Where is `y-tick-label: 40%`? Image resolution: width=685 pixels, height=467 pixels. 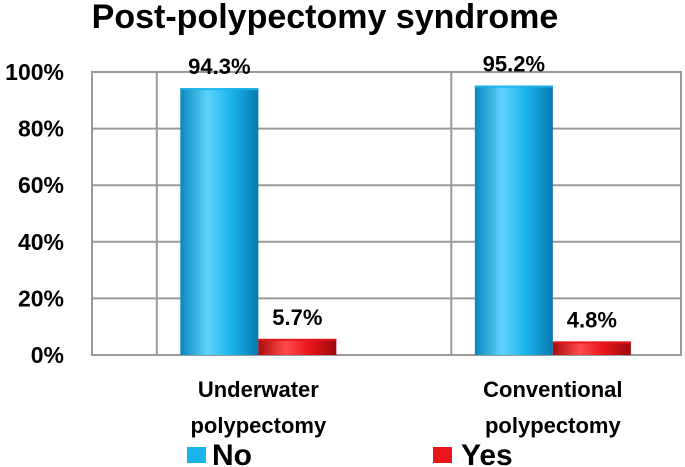
y-tick-label: 40% is located at coordinates (41, 242).